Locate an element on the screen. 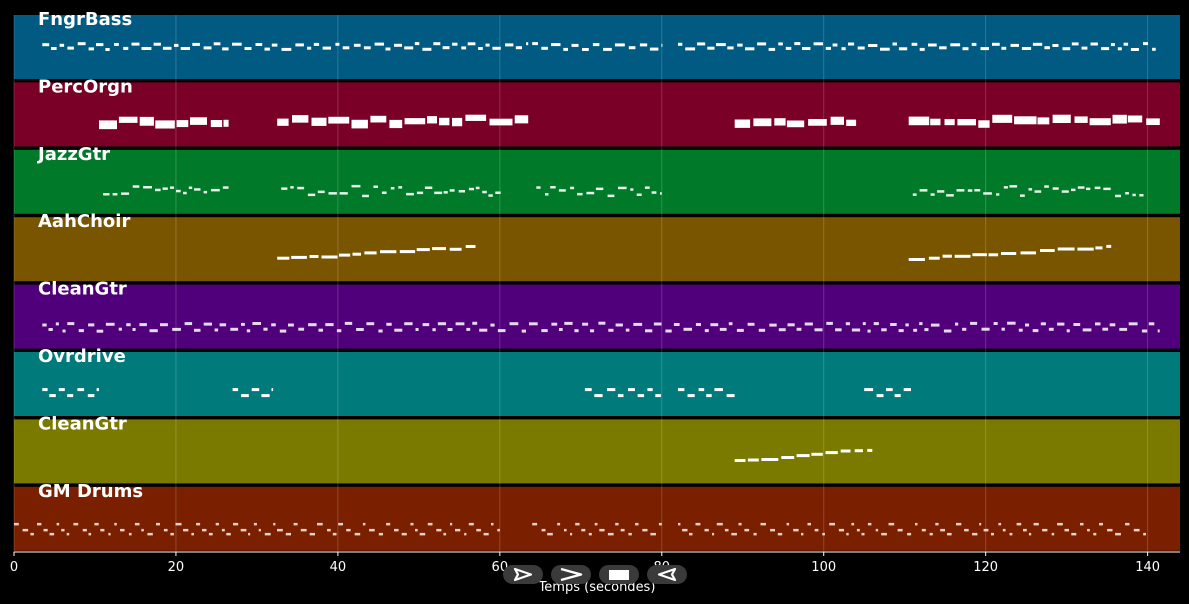  stop-button is located at coordinates (619, 574).